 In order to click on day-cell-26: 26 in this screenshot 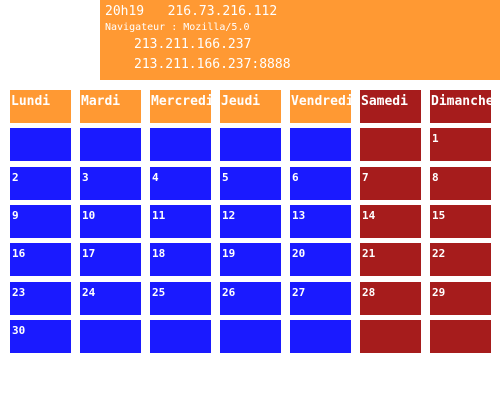, I will do `click(250, 298)`.